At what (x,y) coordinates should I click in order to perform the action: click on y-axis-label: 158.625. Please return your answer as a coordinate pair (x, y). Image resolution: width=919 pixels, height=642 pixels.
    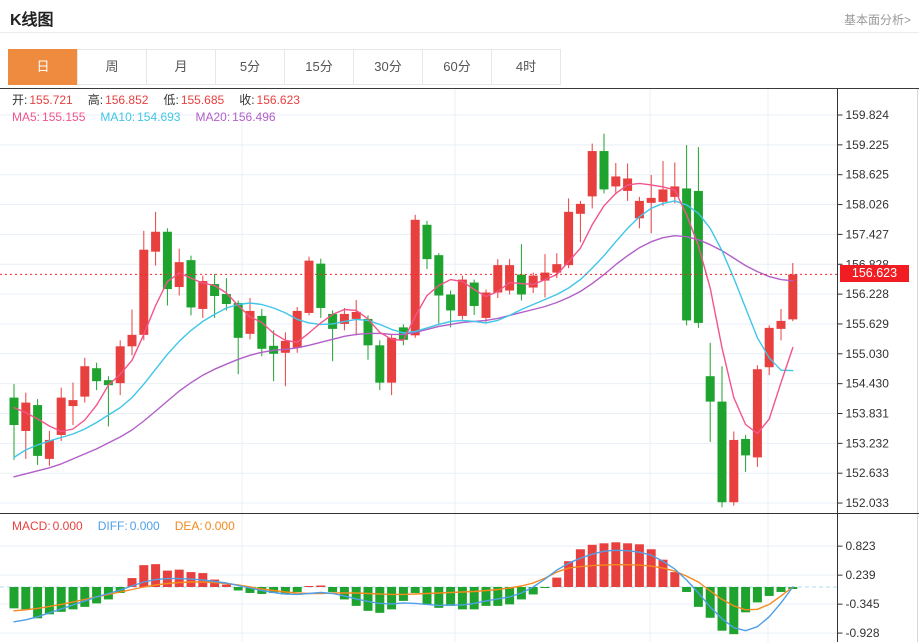
    Looking at the image, I should click on (868, 175).